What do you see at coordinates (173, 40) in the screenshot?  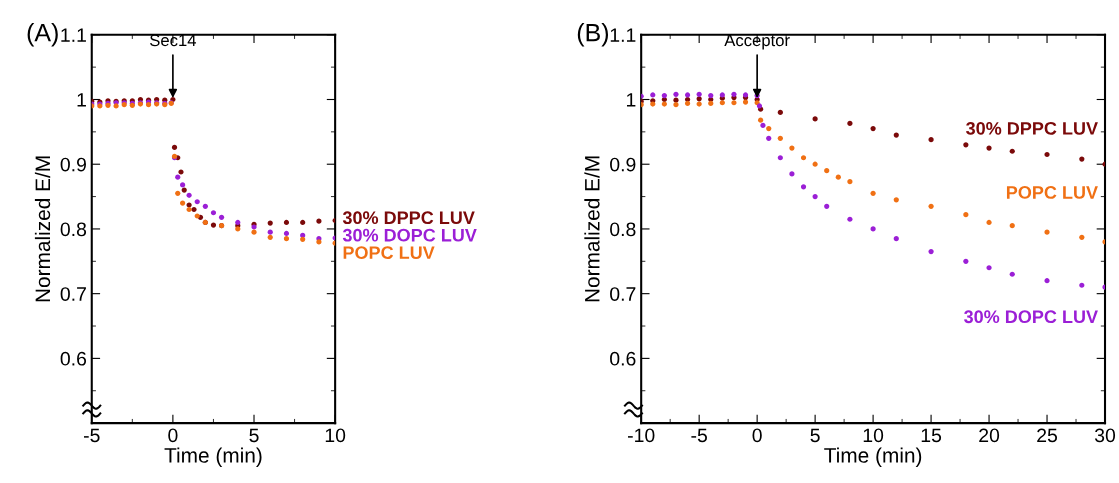 I see `annotation: Sec14` at bounding box center [173, 40].